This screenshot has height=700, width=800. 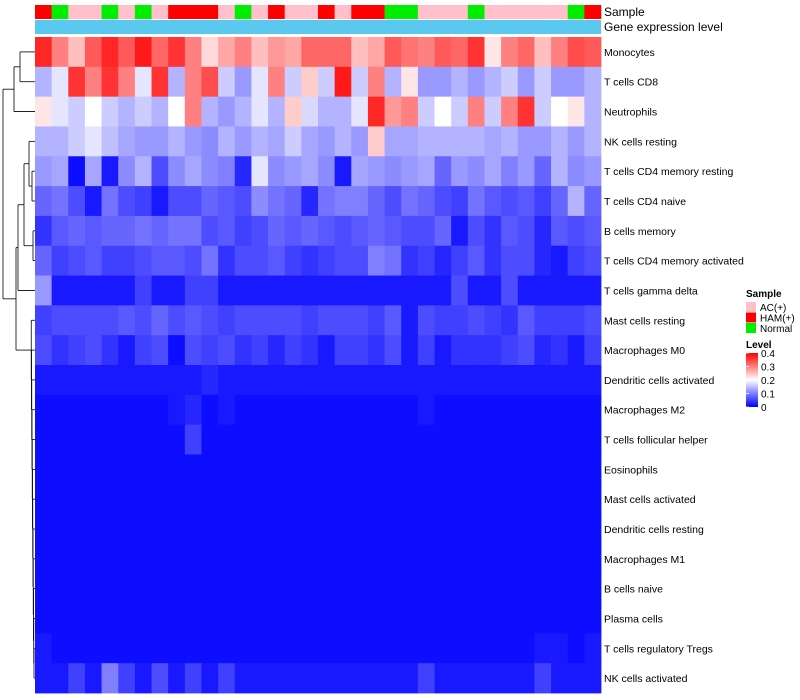 I want to click on gene-expression-annotation-bar, so click(x=318, y=27).